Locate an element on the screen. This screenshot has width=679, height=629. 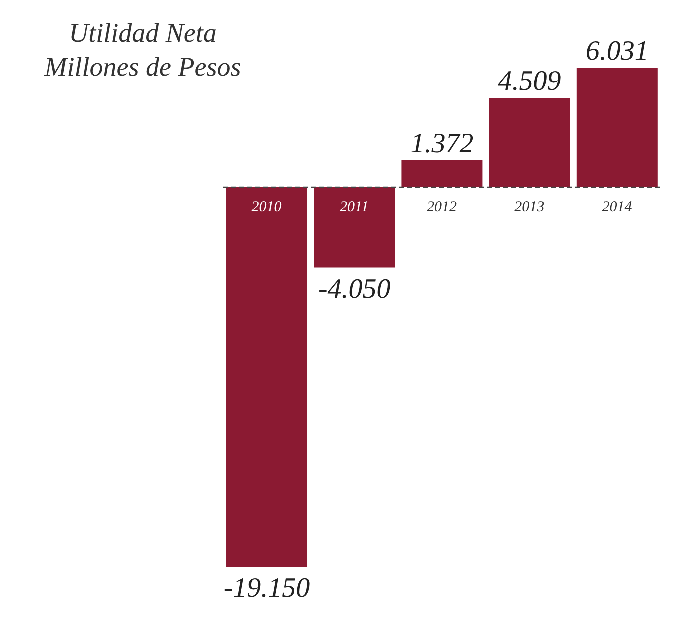
data-label: 6.031 is located at coordinates (617, 51).